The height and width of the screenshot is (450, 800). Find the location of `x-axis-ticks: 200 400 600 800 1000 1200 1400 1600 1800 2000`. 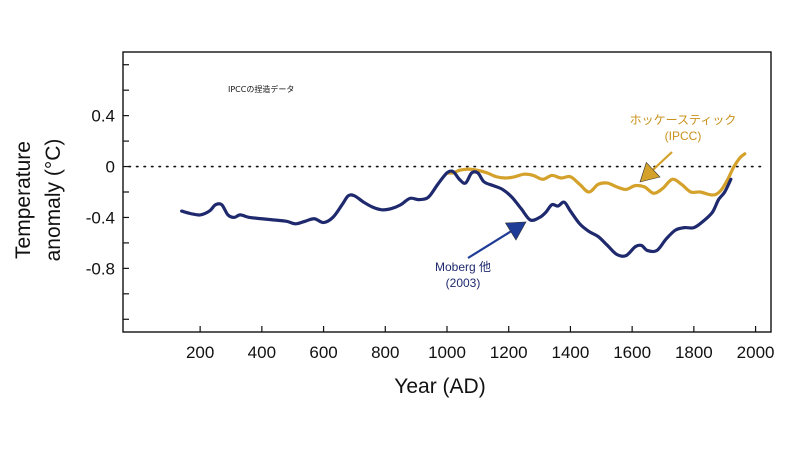

x-axis-ticks: 200 400 600 800 1000 1200 1400 1600 1800 2000 is located at coordinates (480, 344).